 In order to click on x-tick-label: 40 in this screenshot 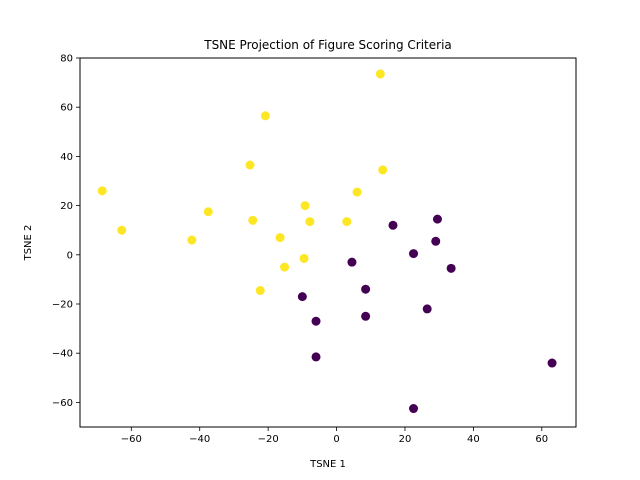, I will do `click(473, 439)`.